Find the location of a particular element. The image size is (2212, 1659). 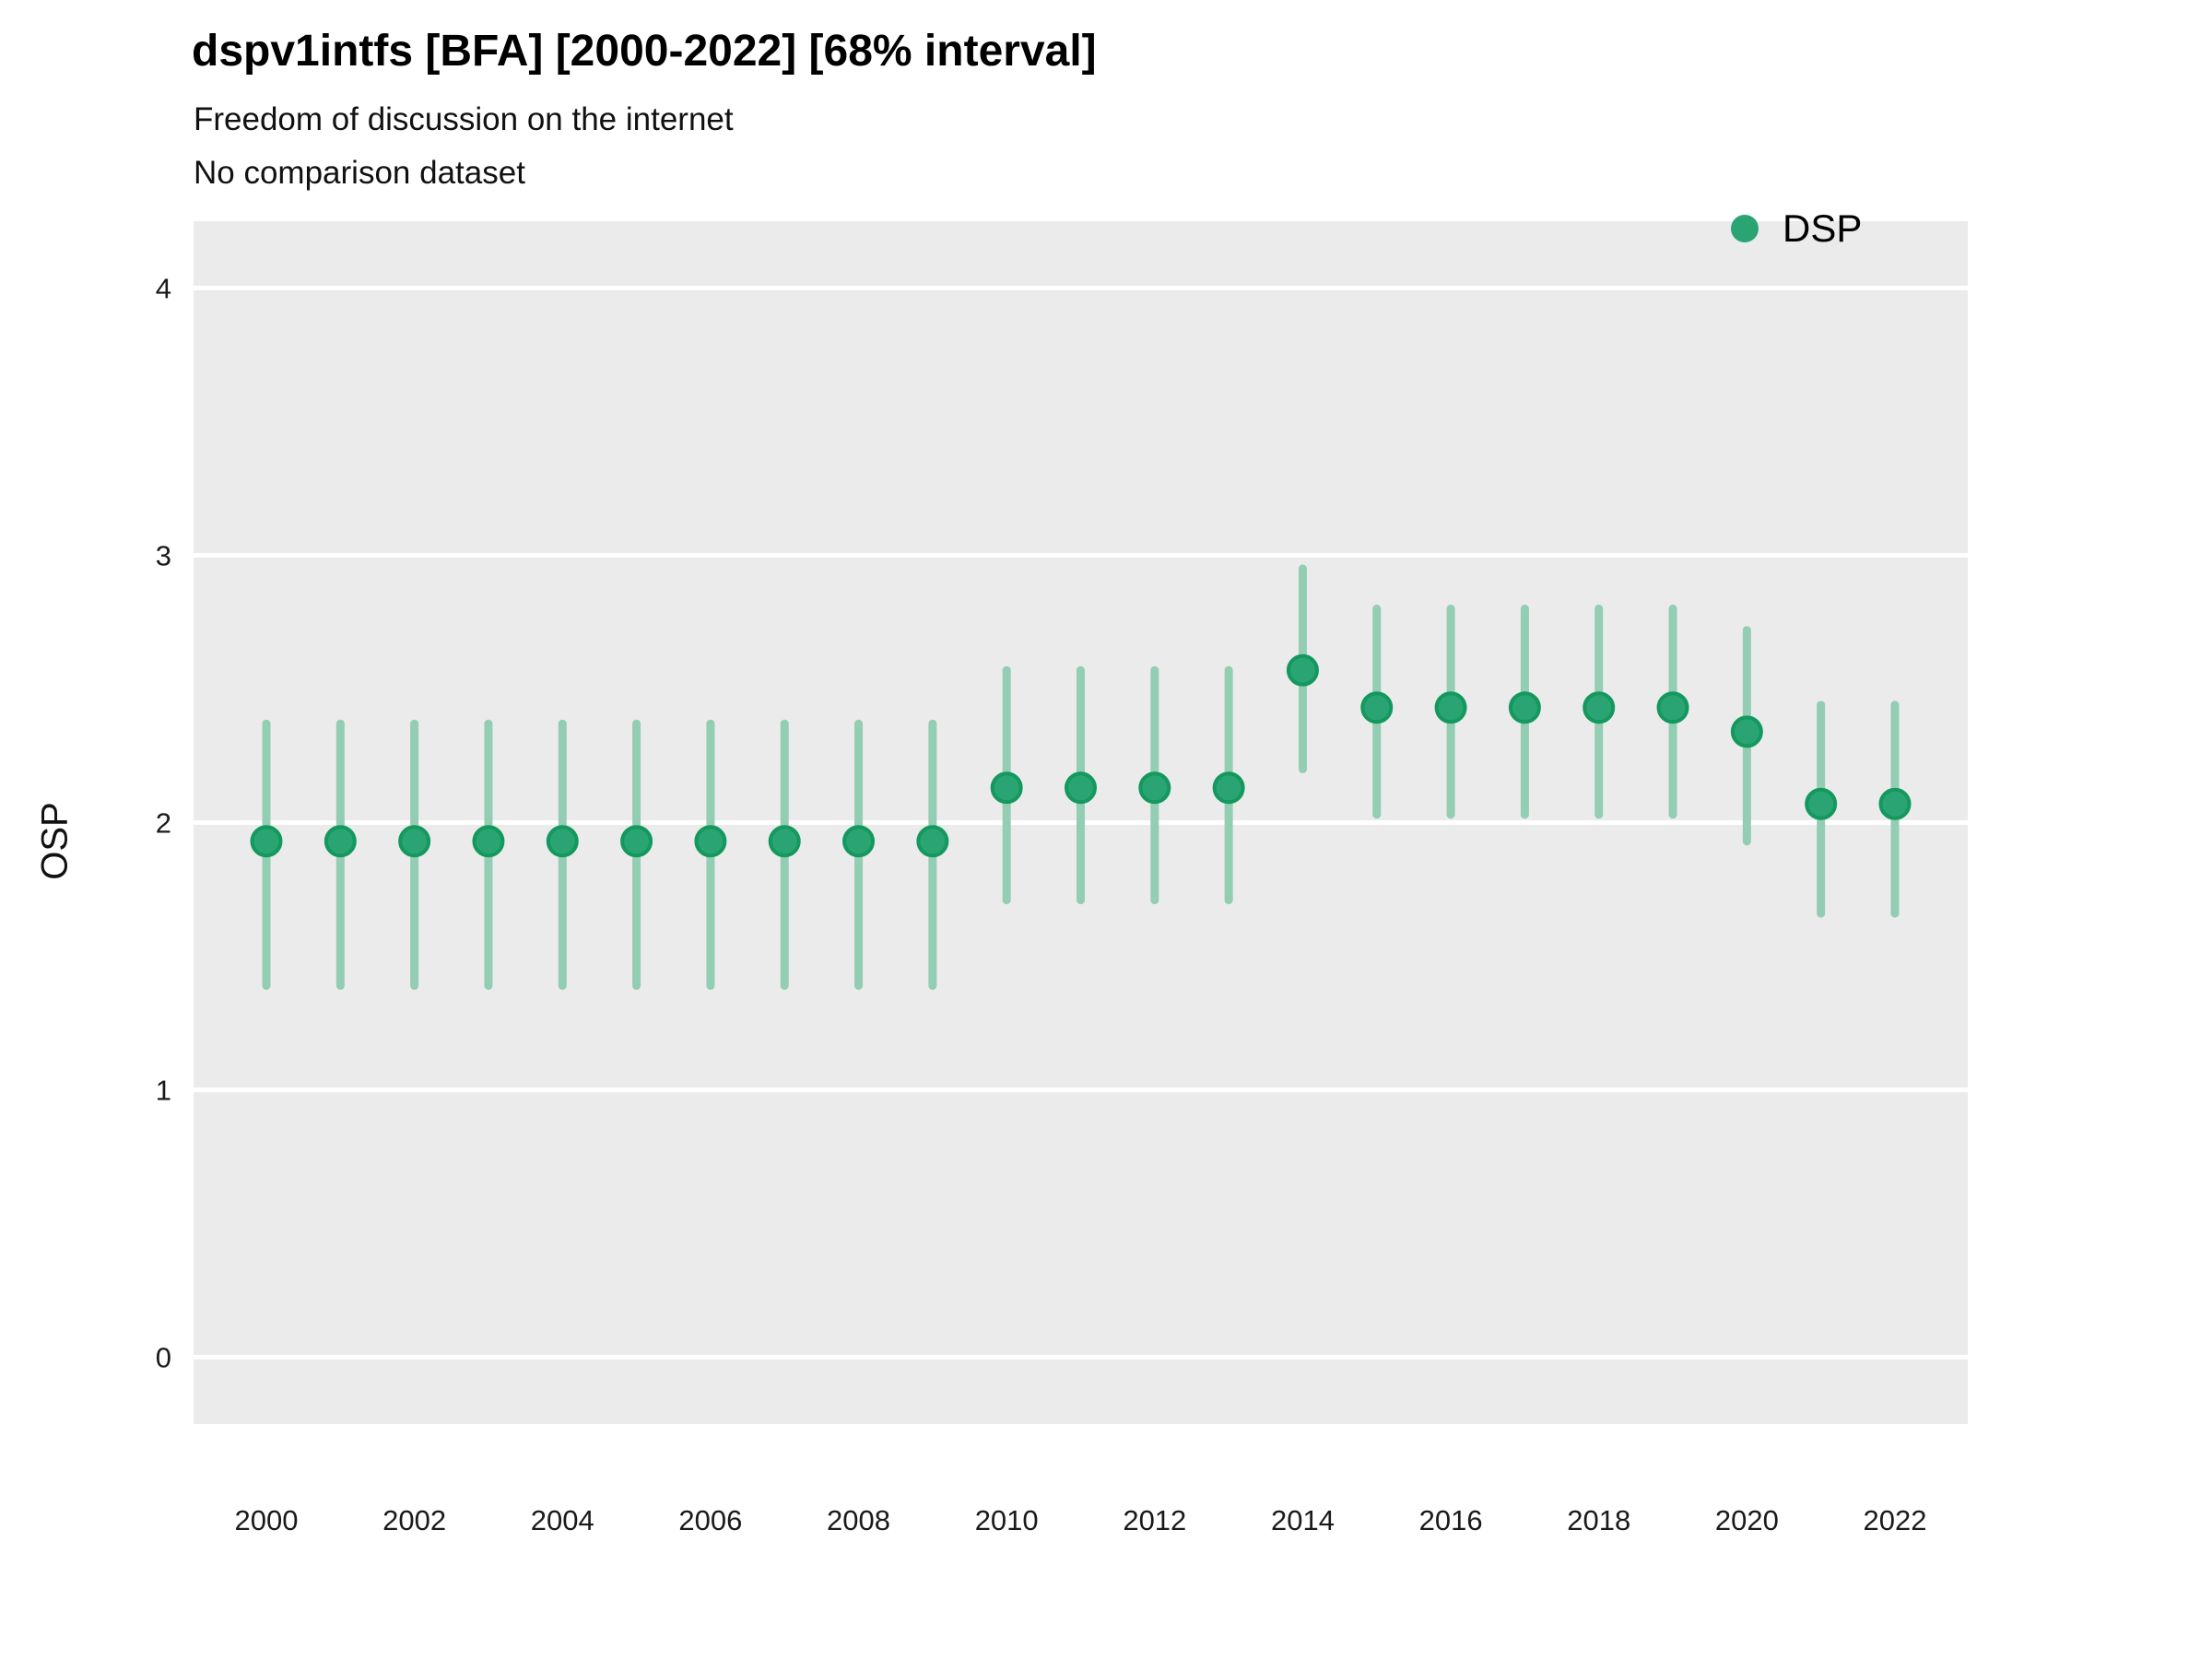

point-2008 is located at coordinates (859, 841).